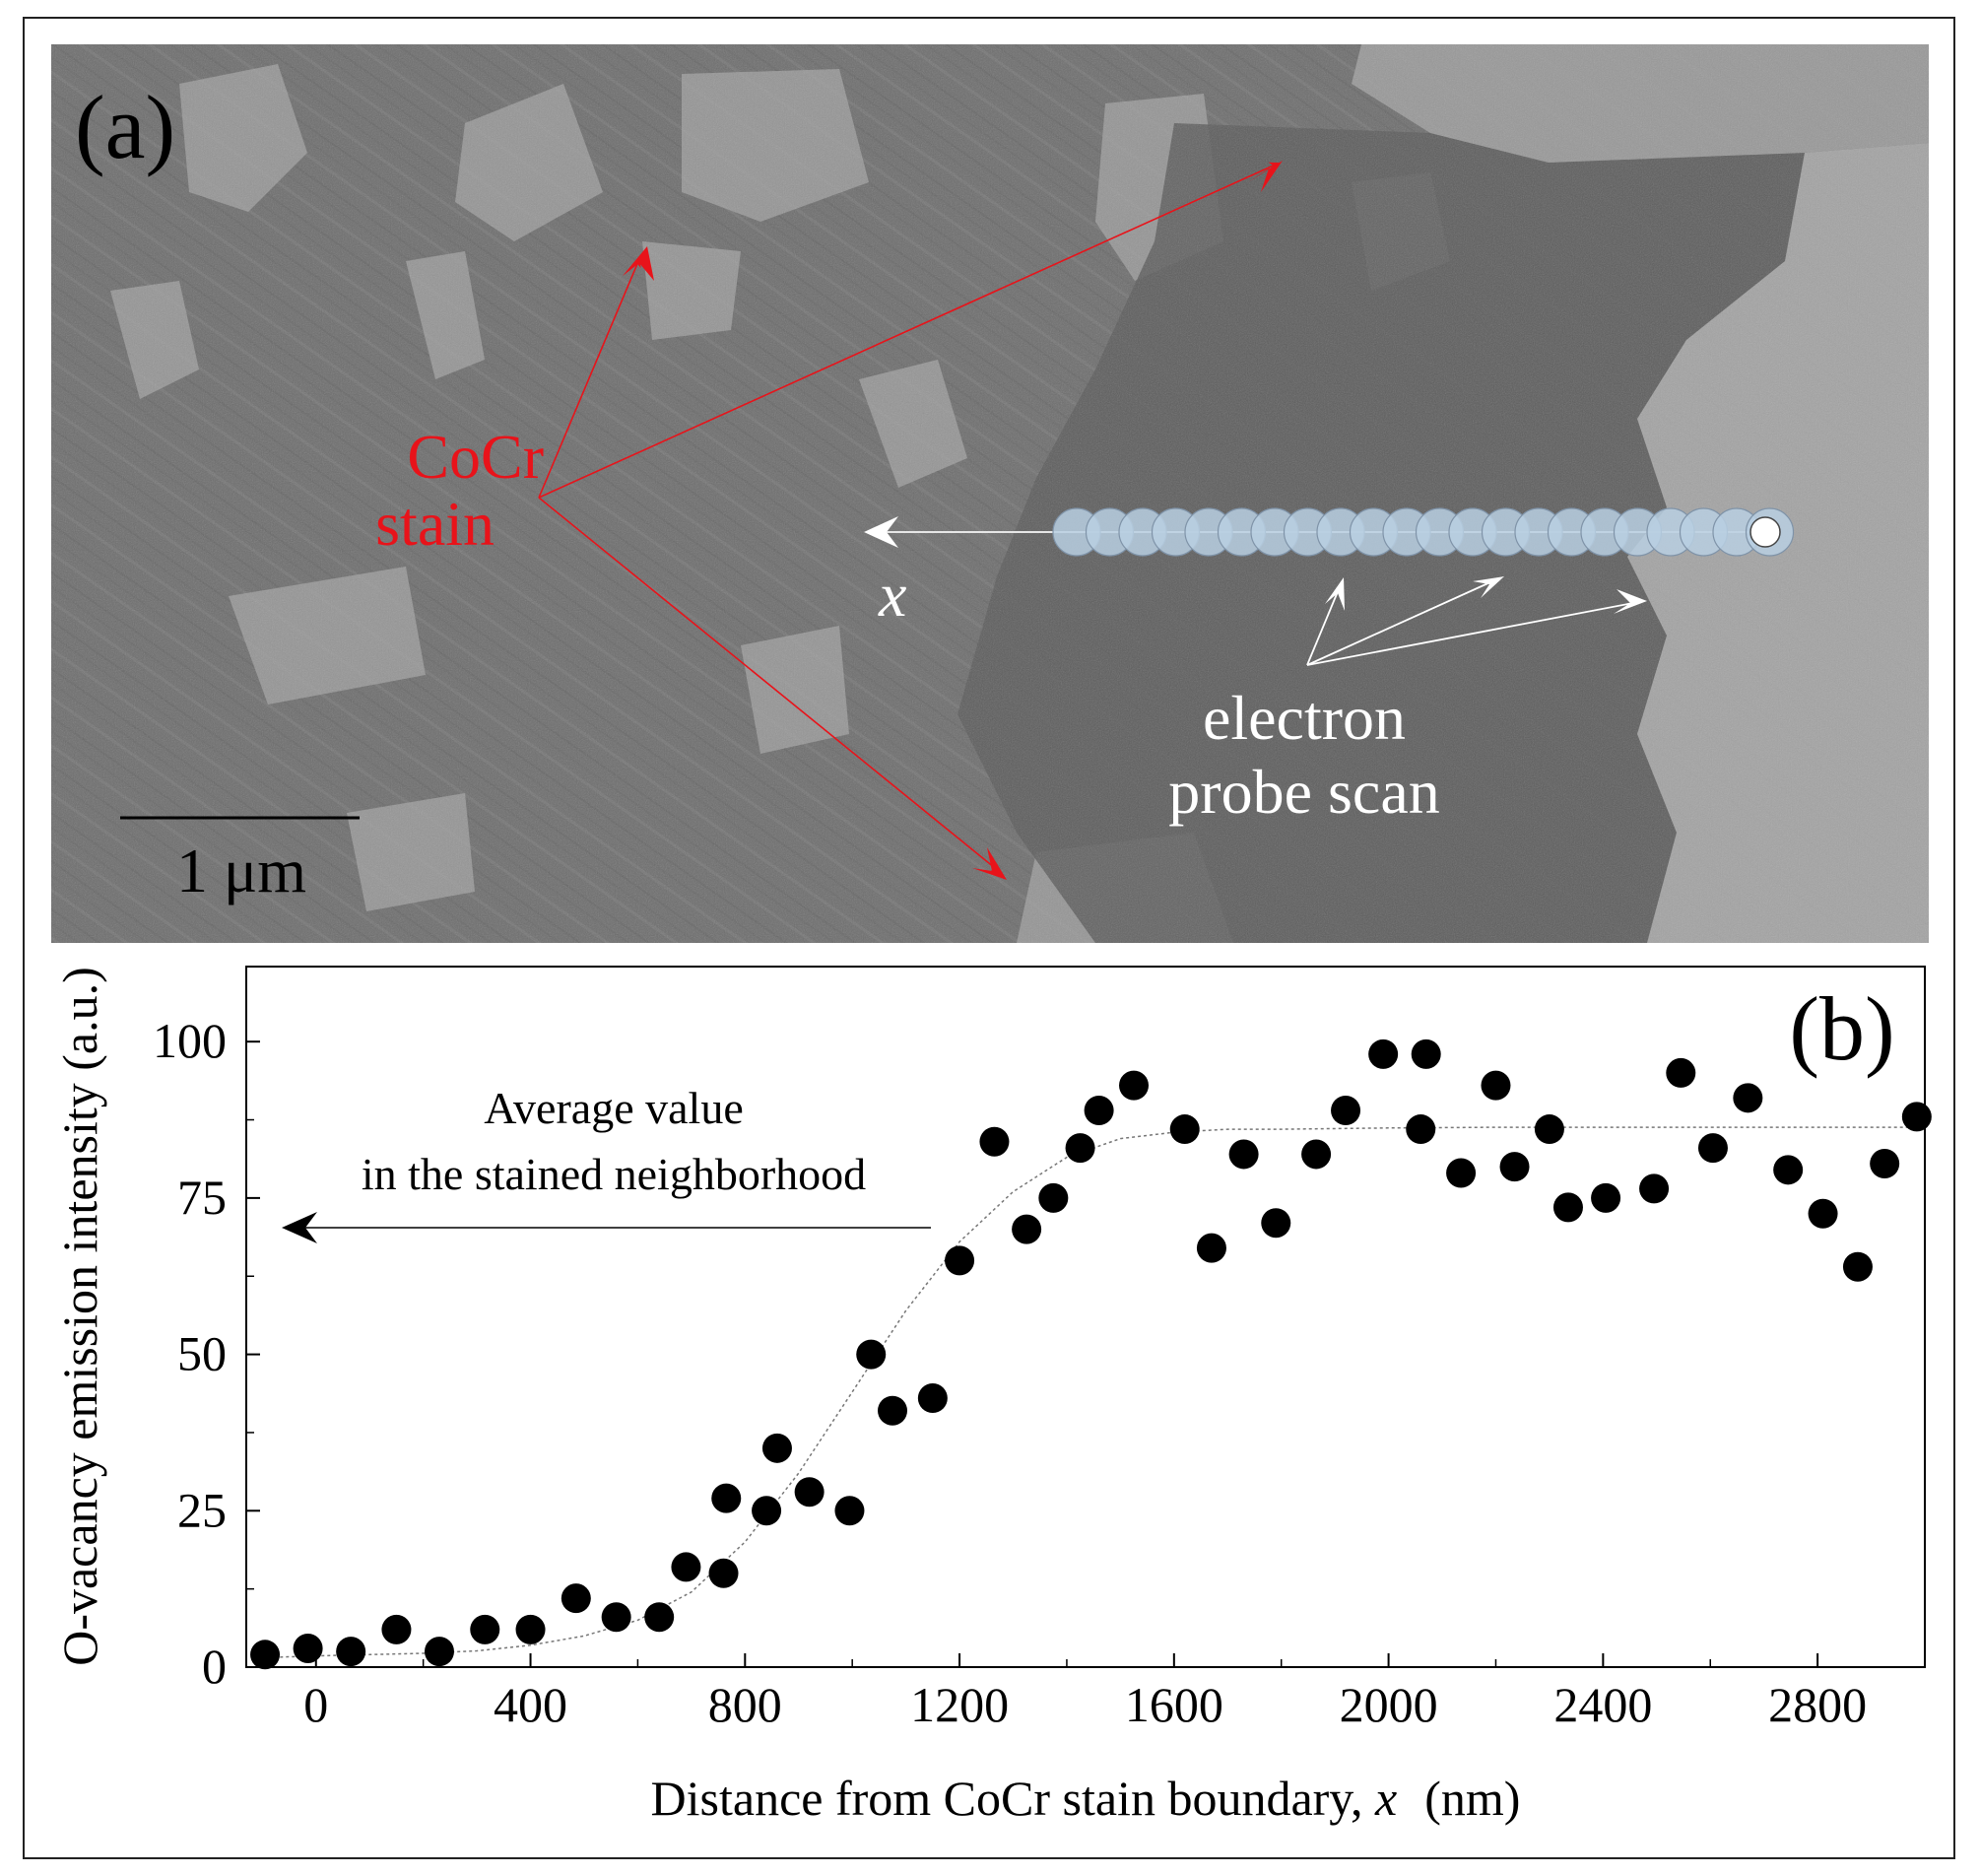  I want to click on probe-label-line2: probe scan, so click(1303, 792).